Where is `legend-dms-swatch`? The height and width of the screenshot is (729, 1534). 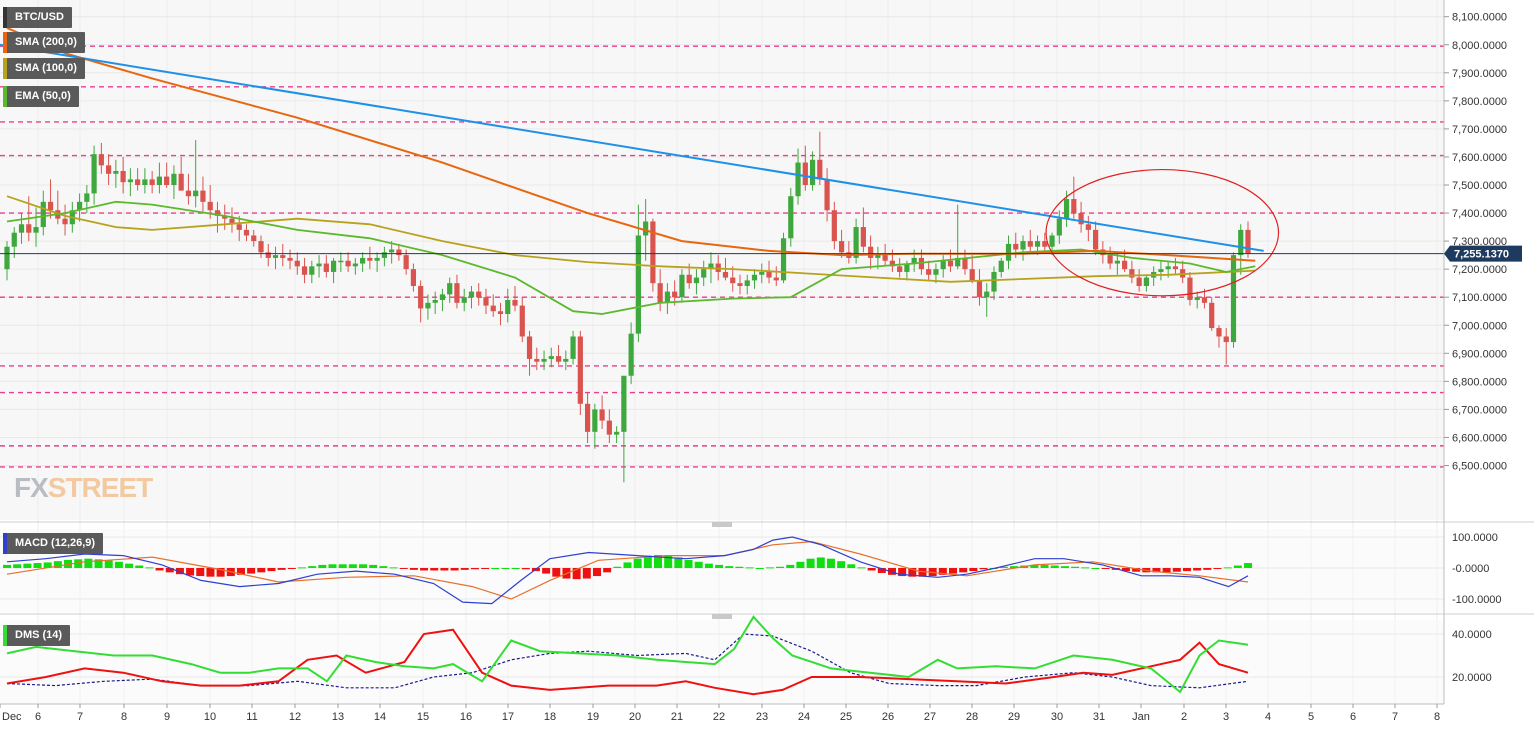
legend-dms-swatch is located at coordinates (5, 635).